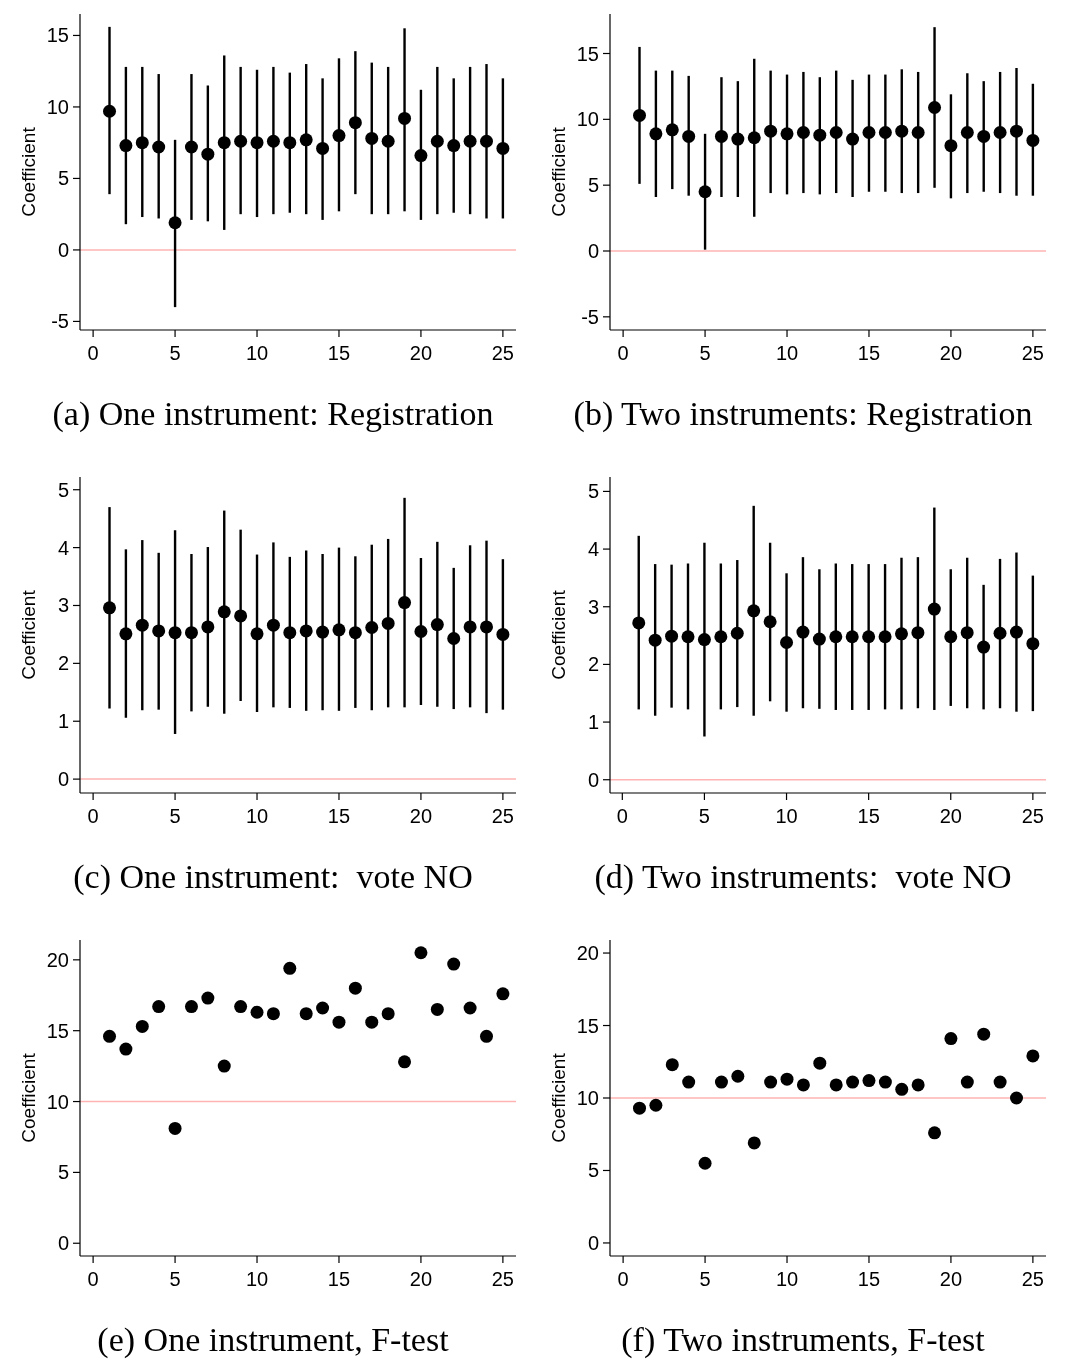  What do you see at coordinates (63, 605) in the screenshot?
I see `y-tick-label: 3` at bounding box center [63, 605].